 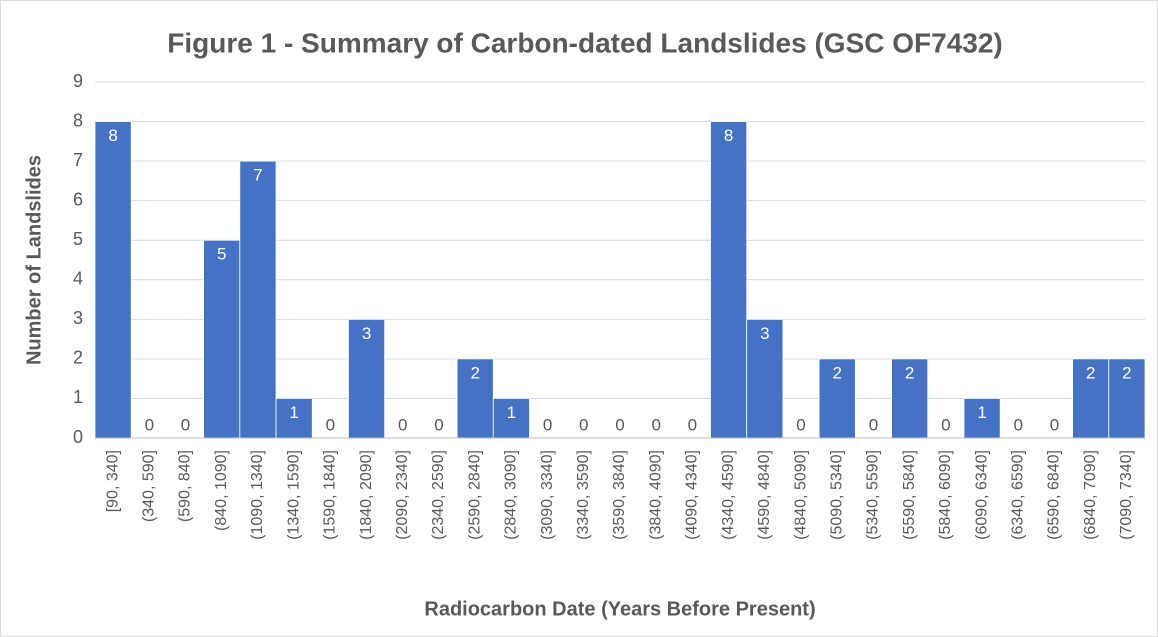 I want to click on y-tick-label: 2, so click(x=78, y=358).